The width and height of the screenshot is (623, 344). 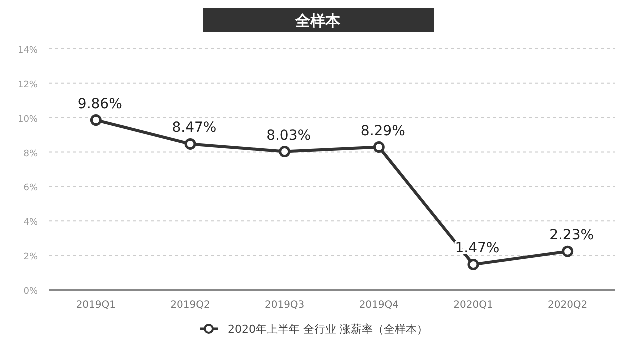 What do you see at coordinates (284, 305) in the screenshot?
I see `x-tick-label: 2019Q3` at bounding box center [284, 305].